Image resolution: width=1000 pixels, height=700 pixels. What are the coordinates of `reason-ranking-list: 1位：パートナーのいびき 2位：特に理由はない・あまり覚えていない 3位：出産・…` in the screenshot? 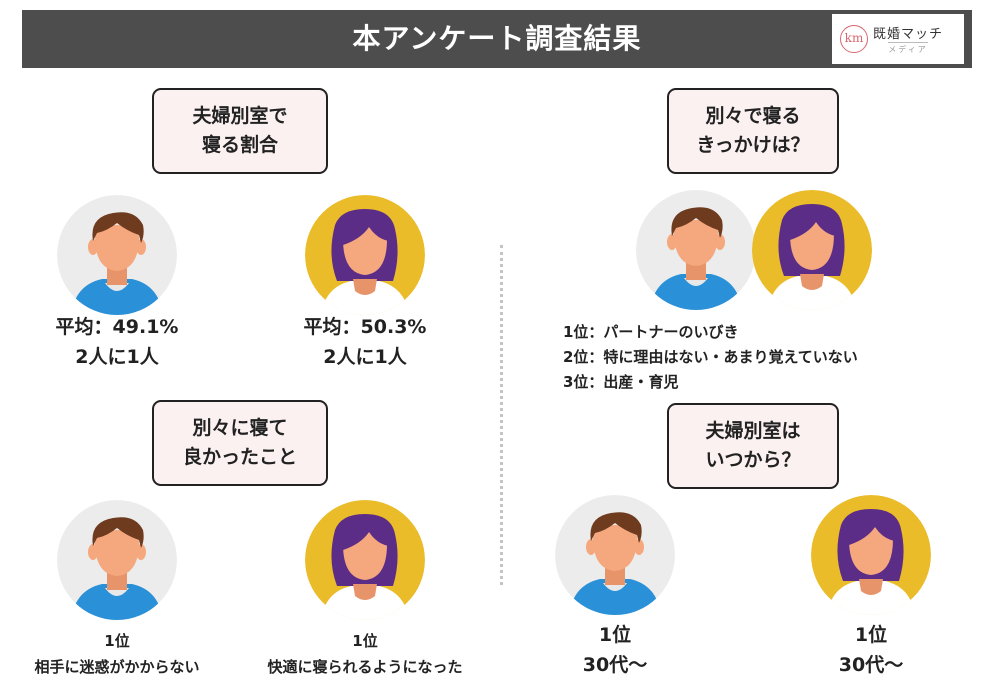 It's located at (710, 357).